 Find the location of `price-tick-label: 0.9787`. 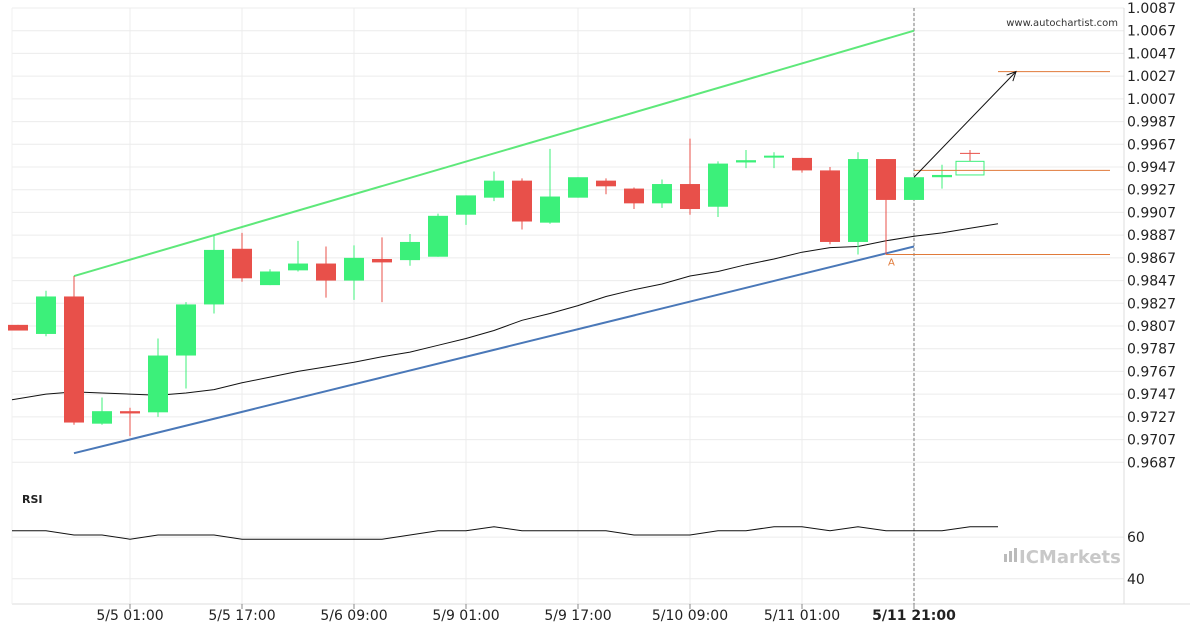

price-tick-label: 0.9787 is located at coordinates (1151, 350).